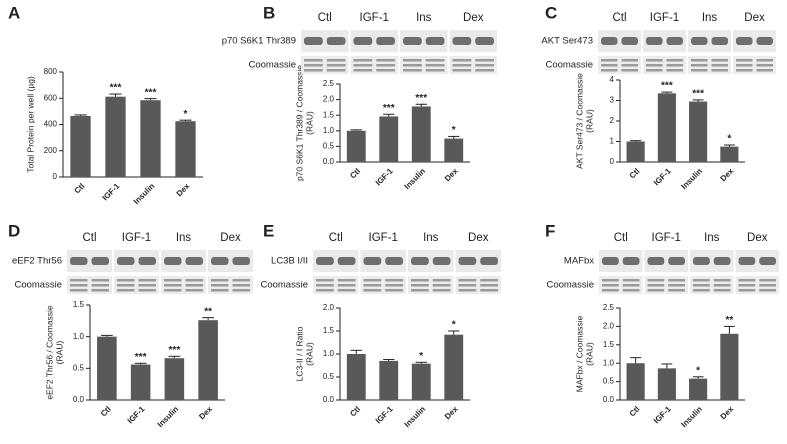 The height and width of the screenshot is (444, 787). What do you see at coordinates (106, 412) in the screenshot?
I see `x-tick-label: Ctl` at bounding box center [106, 412].